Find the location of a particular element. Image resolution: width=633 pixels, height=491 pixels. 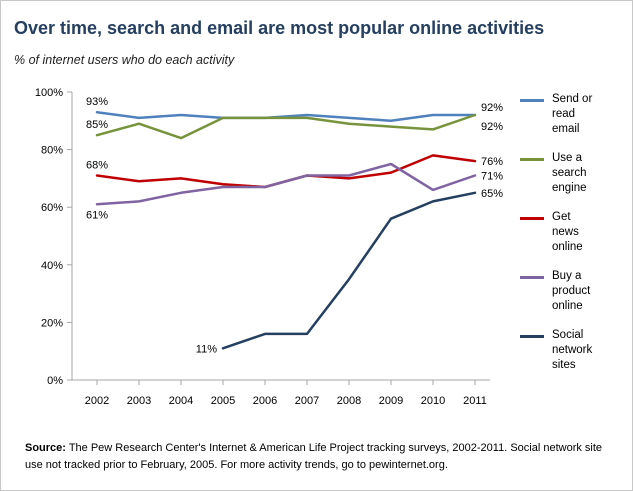

x-tick-label: 2008 is located at coordinates (349, 401).